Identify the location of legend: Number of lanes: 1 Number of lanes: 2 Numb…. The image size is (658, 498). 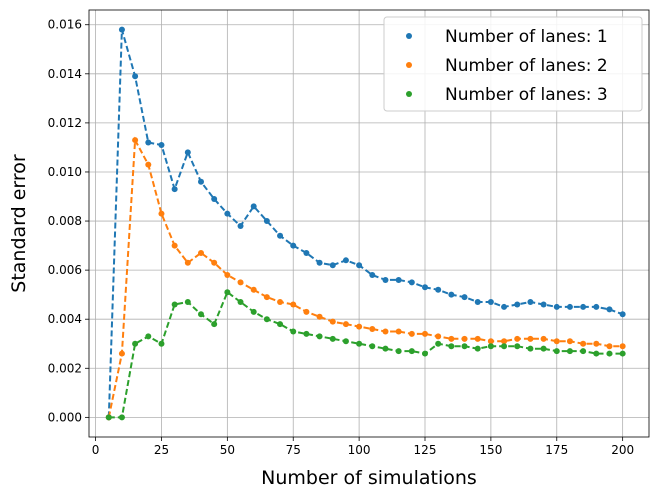
(513, 64).